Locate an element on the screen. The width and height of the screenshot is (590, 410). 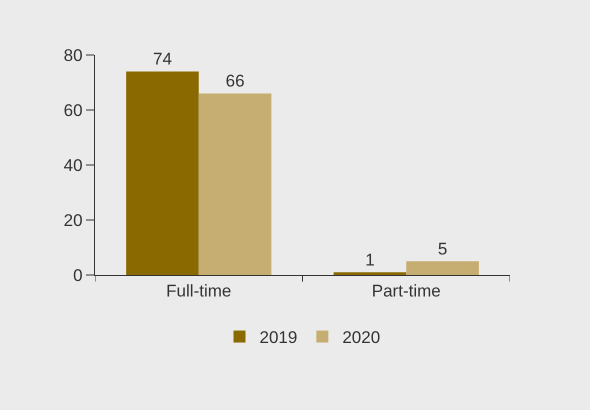
data-label: 74 is located at coordinates (162, 59).